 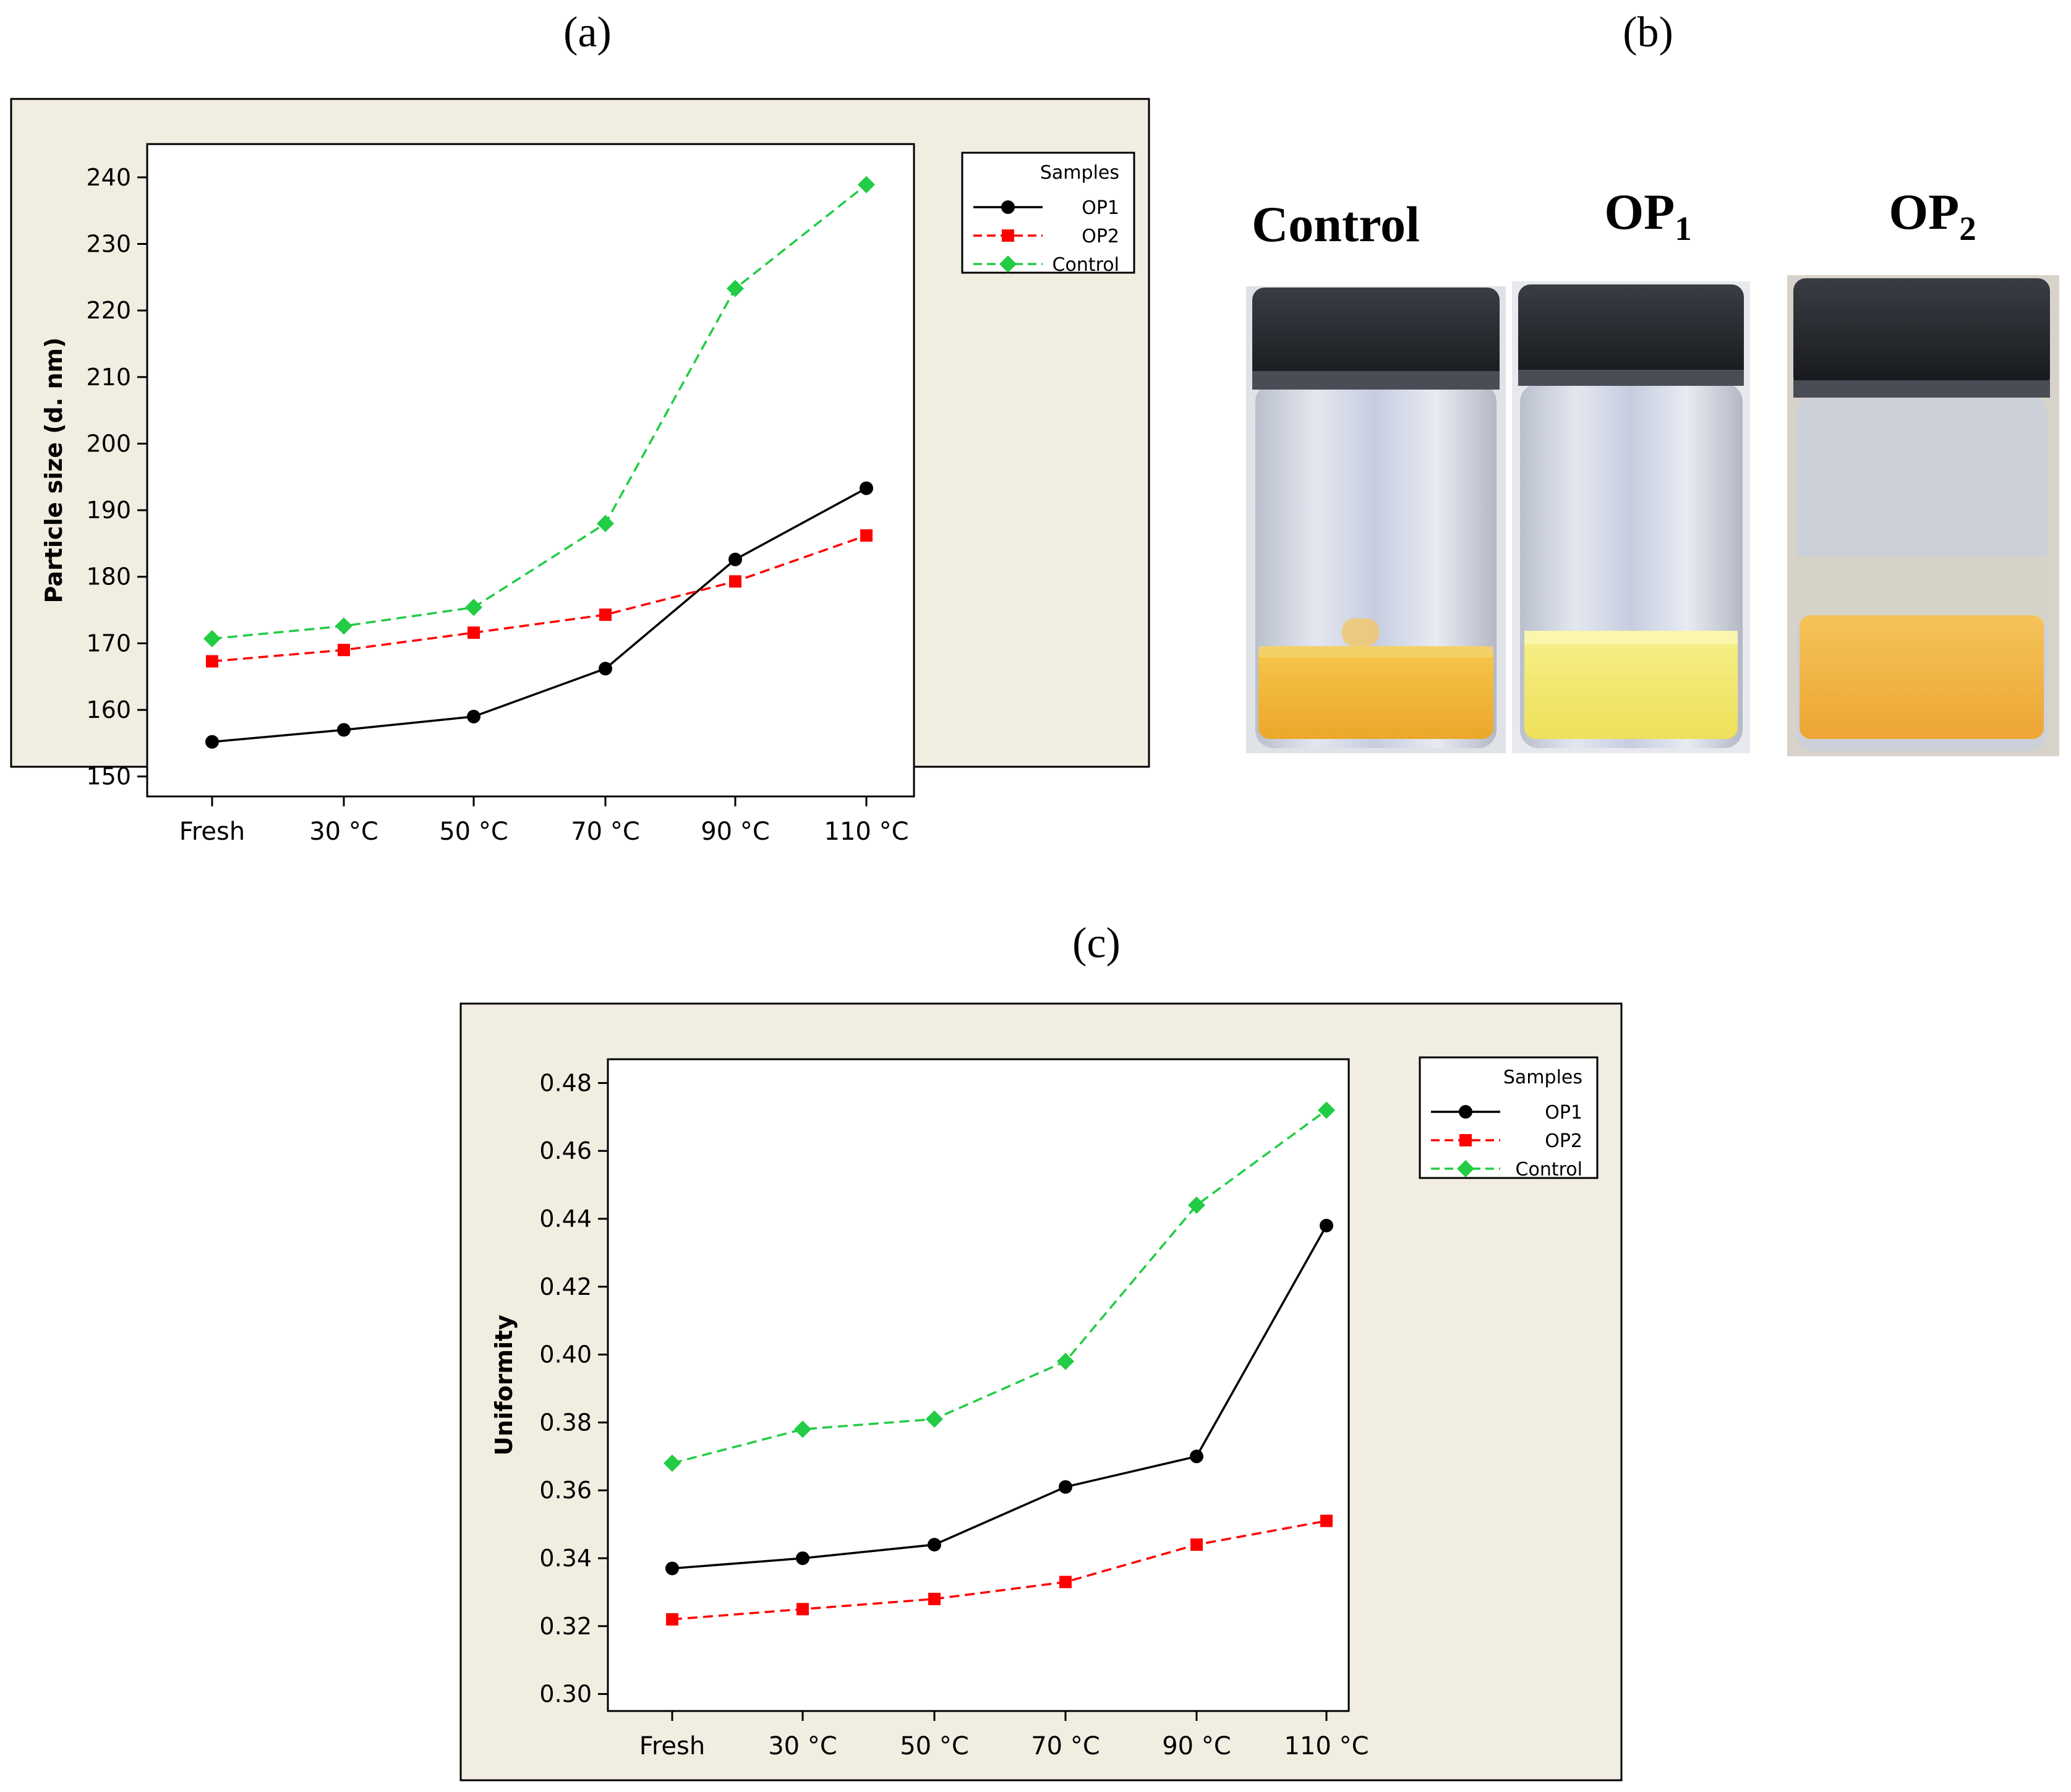 I want to click on panel-label-b: (b), so click(x=1648, y=32).